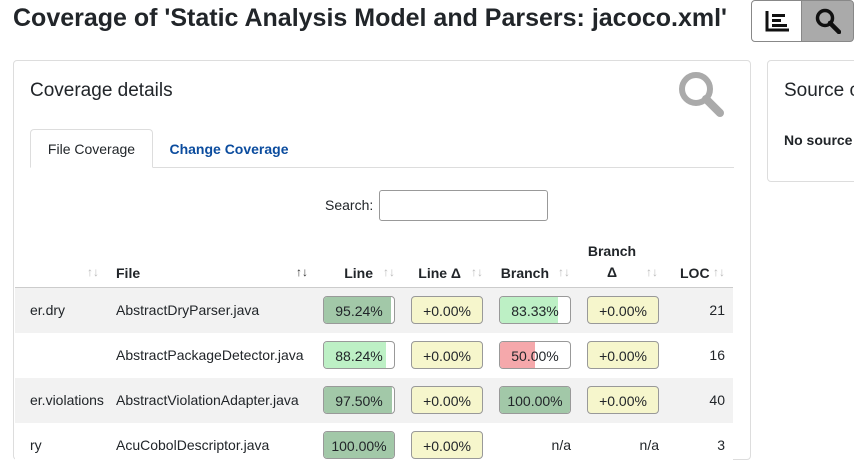 The width and height of the screenshot is (854, 468). What do you see at coordinates (819, 90) in the screenshot?
I see `source-title: Source c` at bounding box center [819, 90].